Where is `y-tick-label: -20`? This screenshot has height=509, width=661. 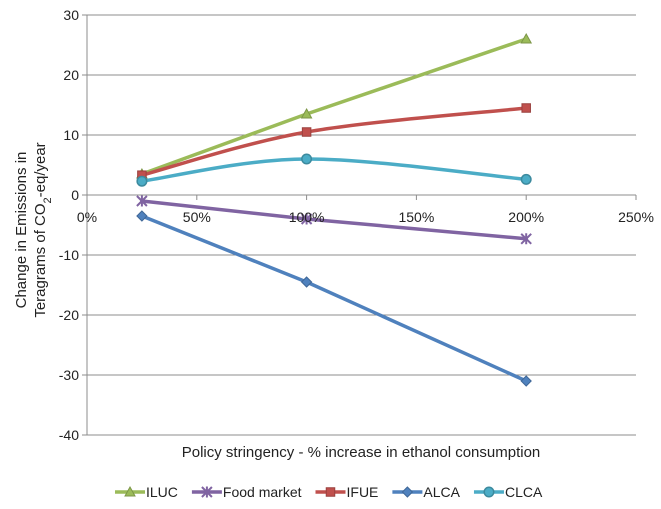
y-tick-label: -20 is located at coordinates (69, 315).